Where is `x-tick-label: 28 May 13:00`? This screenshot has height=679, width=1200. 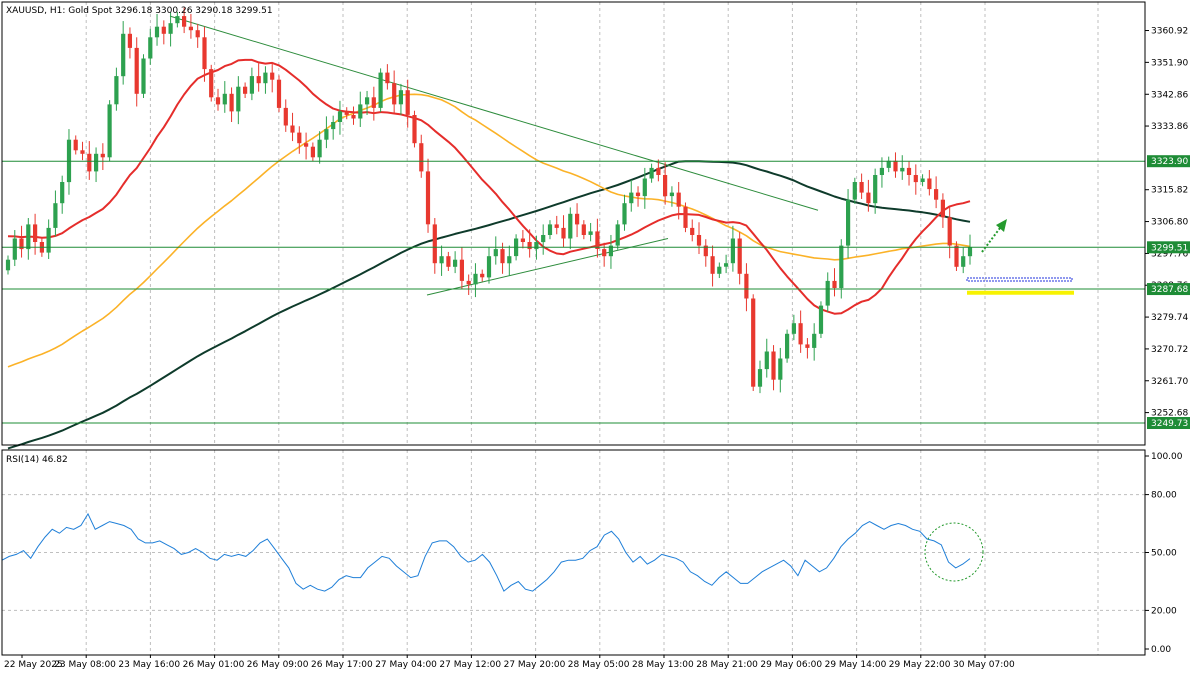
x-tick-label: 28 May 13:00 is located at coordinates (663, 665).